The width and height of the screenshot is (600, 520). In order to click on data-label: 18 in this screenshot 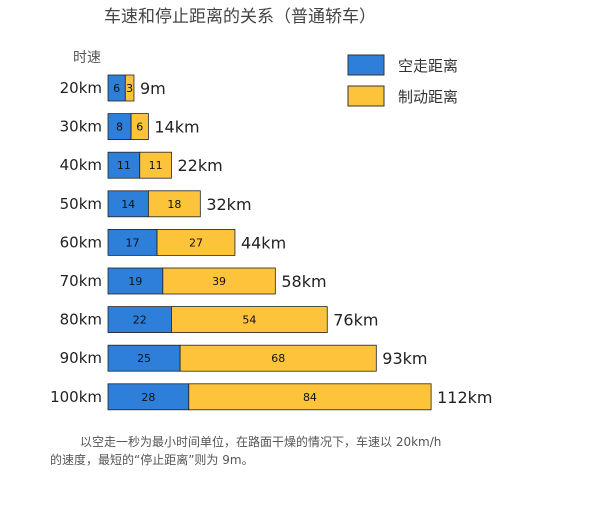, I will do `click(174, 204)`.